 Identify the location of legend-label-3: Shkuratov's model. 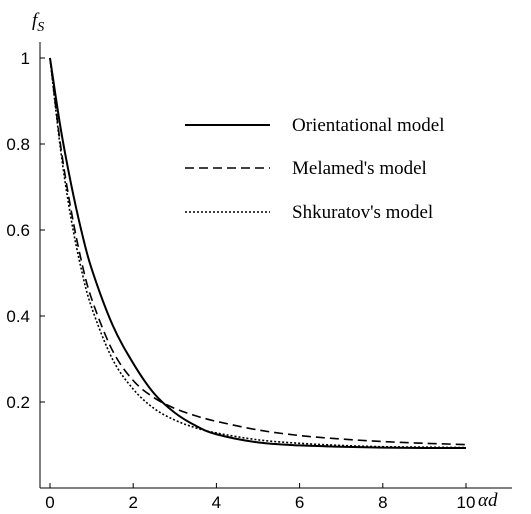
(362, 212).